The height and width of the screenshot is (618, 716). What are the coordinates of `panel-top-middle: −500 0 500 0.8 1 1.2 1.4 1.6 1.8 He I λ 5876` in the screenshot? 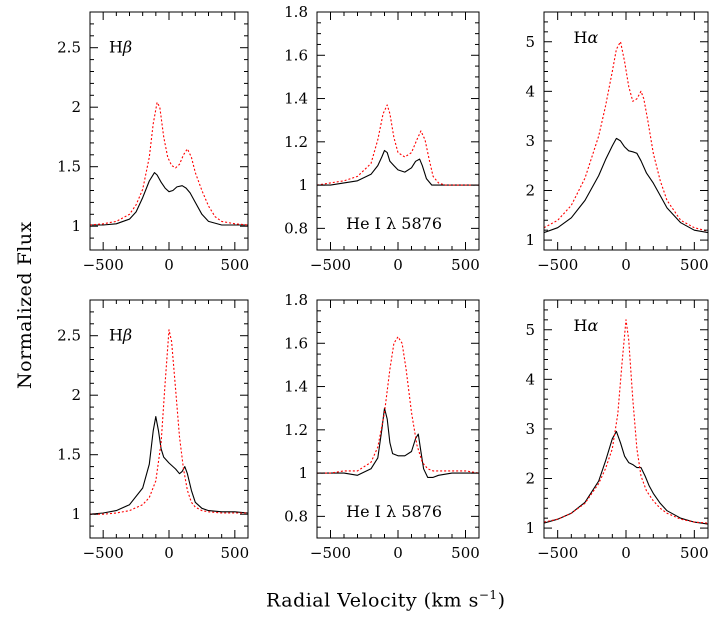 It's located at (382, 138).